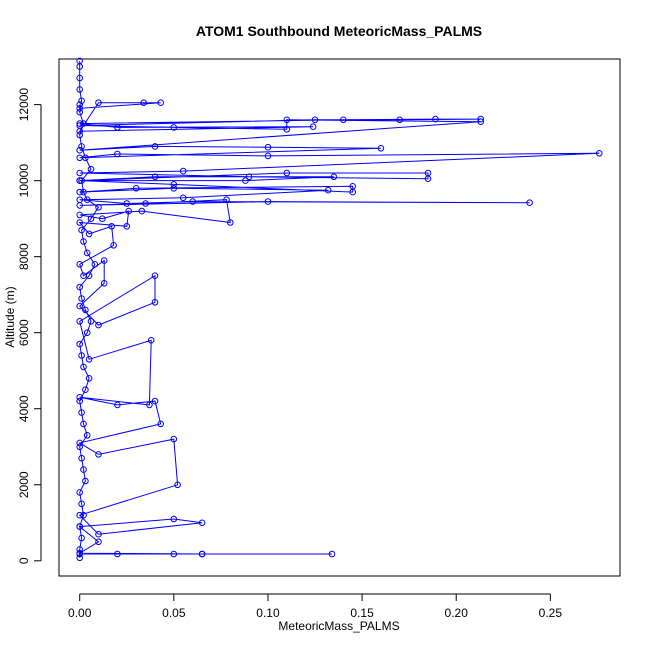  Describe the element at coordinates (24, 181) in the screenshot. I see `y-tick-label: 10000` at that location.